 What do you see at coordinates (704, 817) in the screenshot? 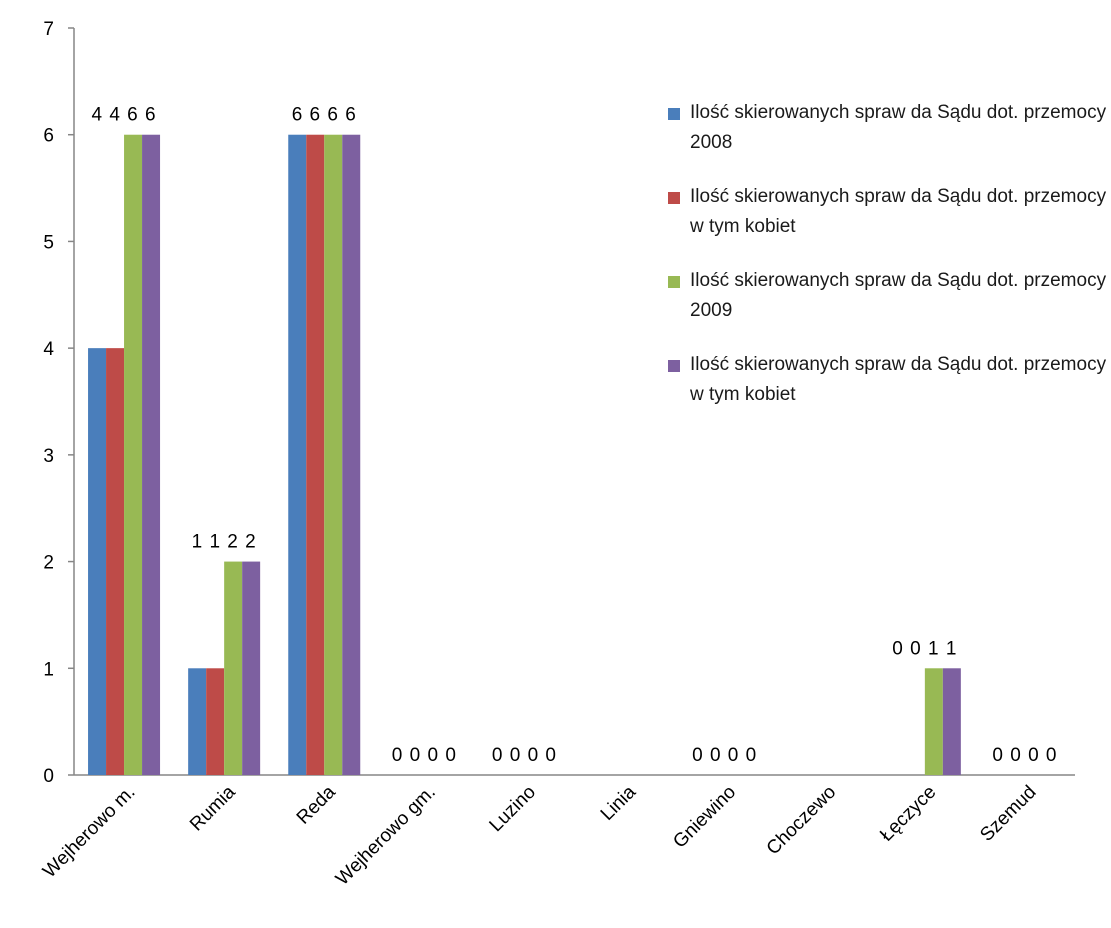
I see `x-tick-label: Gniewino` at bounding box center [704, 817].